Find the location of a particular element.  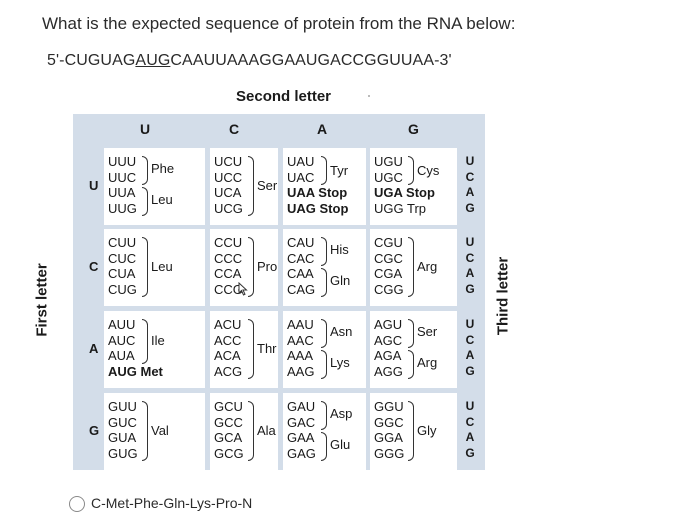

codon-aa-2: AAA is located at coordinates (300, 355).